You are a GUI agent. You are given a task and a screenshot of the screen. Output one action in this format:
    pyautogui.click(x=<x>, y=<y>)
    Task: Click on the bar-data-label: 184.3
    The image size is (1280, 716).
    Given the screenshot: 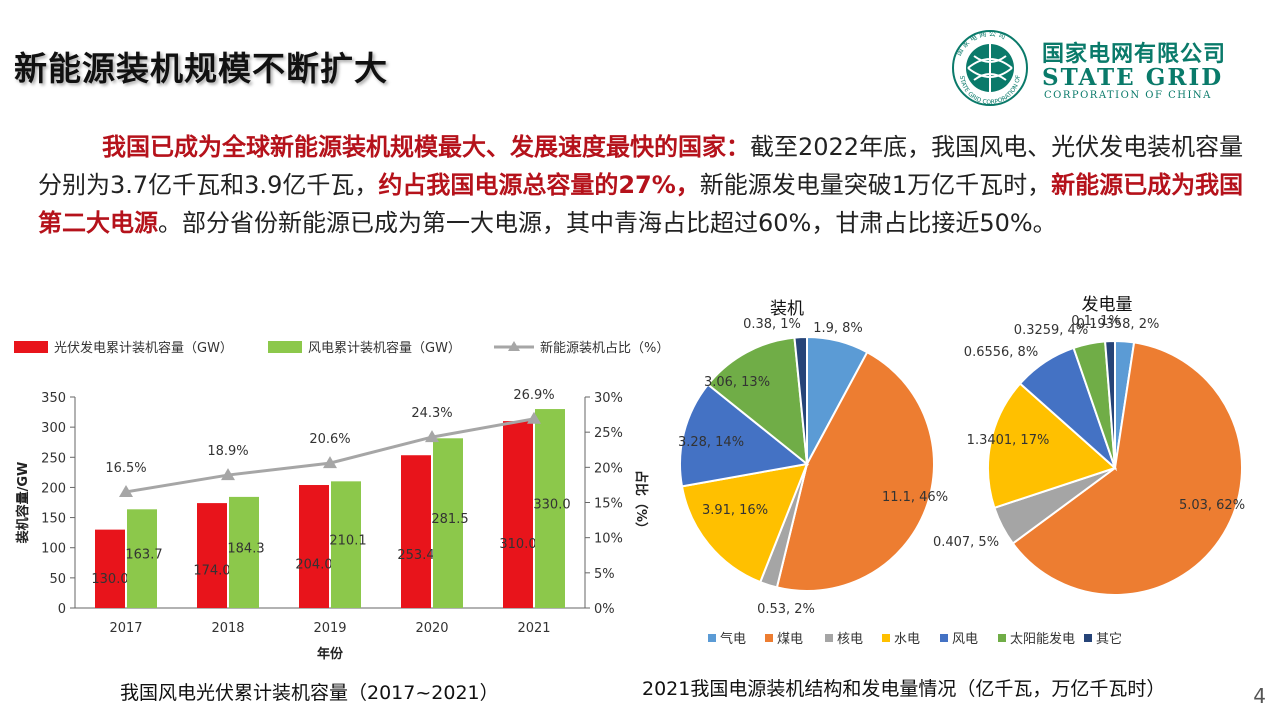 What is the action you would take?
    pyautogui.click(x=245, y=548)
    